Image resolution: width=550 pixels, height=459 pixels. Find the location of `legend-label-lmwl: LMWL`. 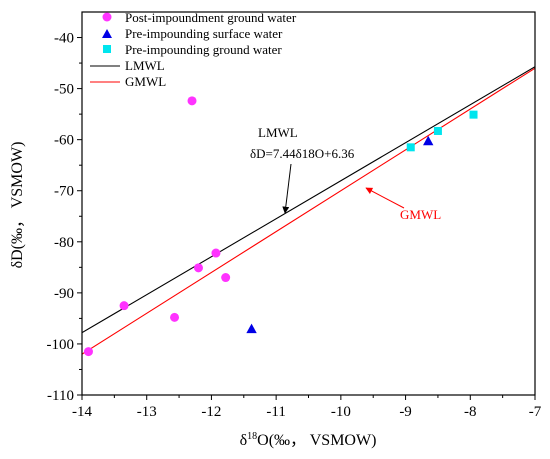

legend-label-lmwl: LMWL is located at coordinates (145, 65).